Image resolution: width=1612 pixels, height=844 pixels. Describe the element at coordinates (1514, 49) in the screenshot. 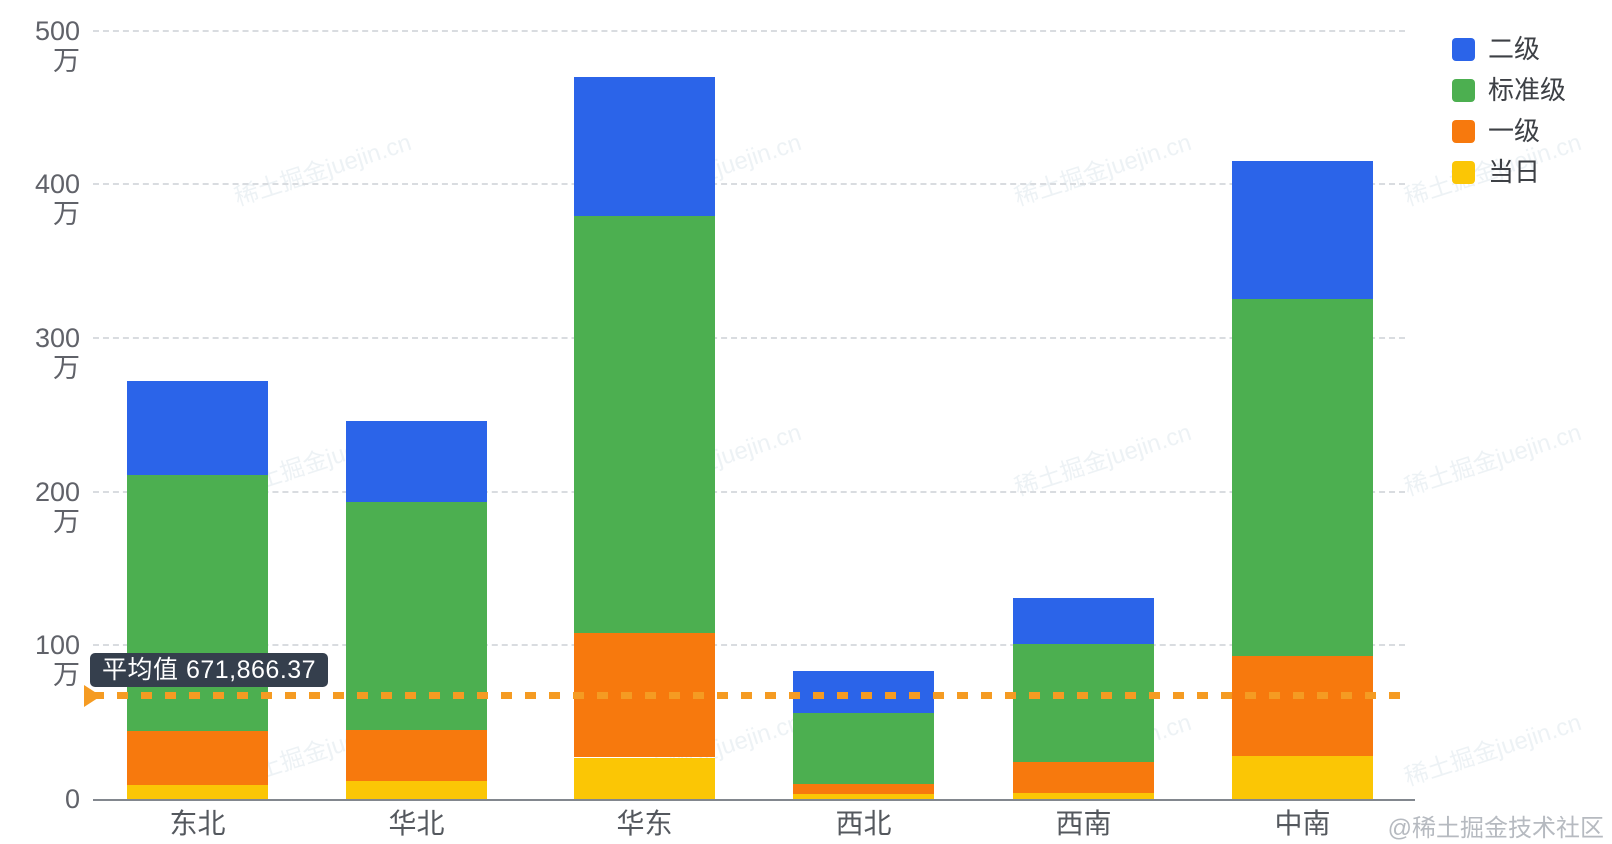

I see `legend-label: 二级` at that location.